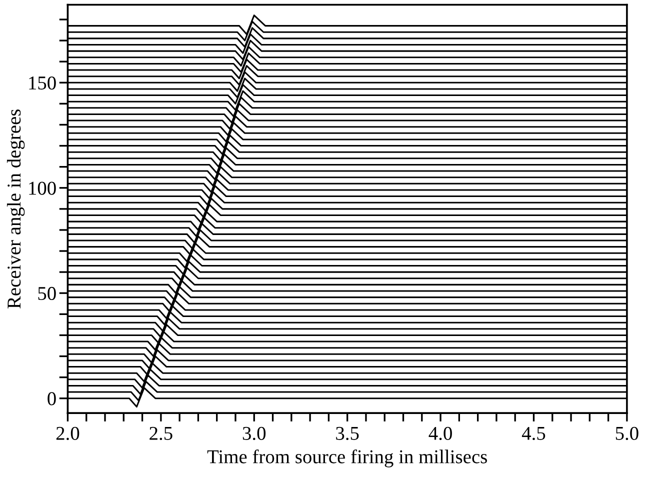 The image size is (645, 477). I want to click on x-tick-label: 4.0, so click(440, 433).